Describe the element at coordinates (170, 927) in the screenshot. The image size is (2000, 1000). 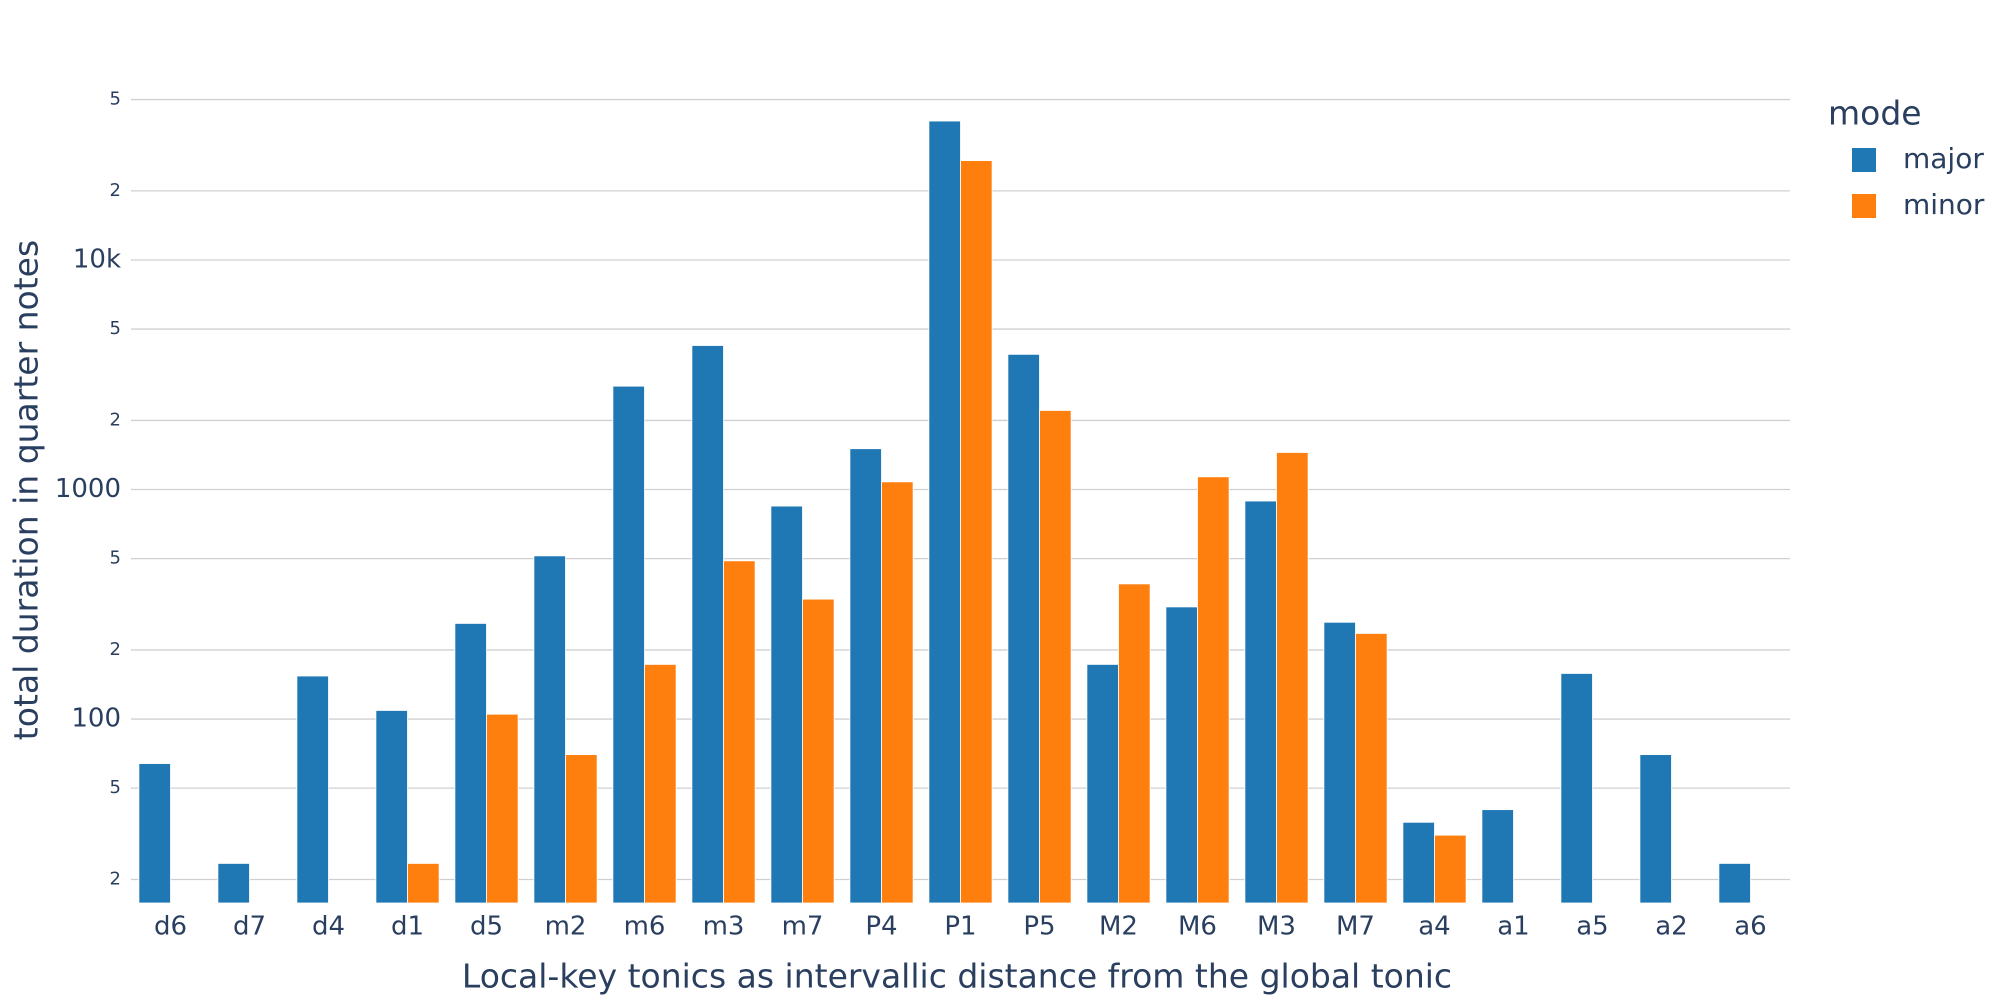
I see `x-tick-label: d6` at that location.